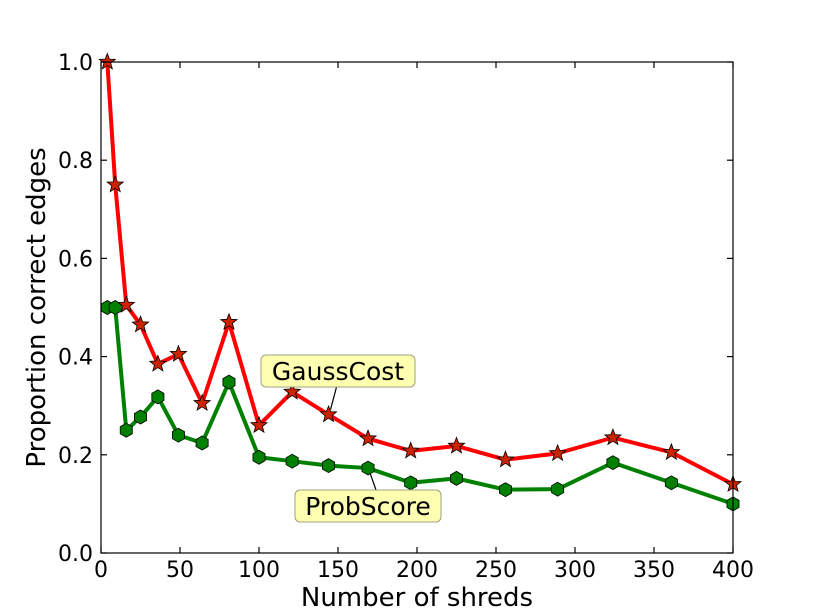  I want to click on y-axis-label: Proportion correct edges, so click(37, 307).